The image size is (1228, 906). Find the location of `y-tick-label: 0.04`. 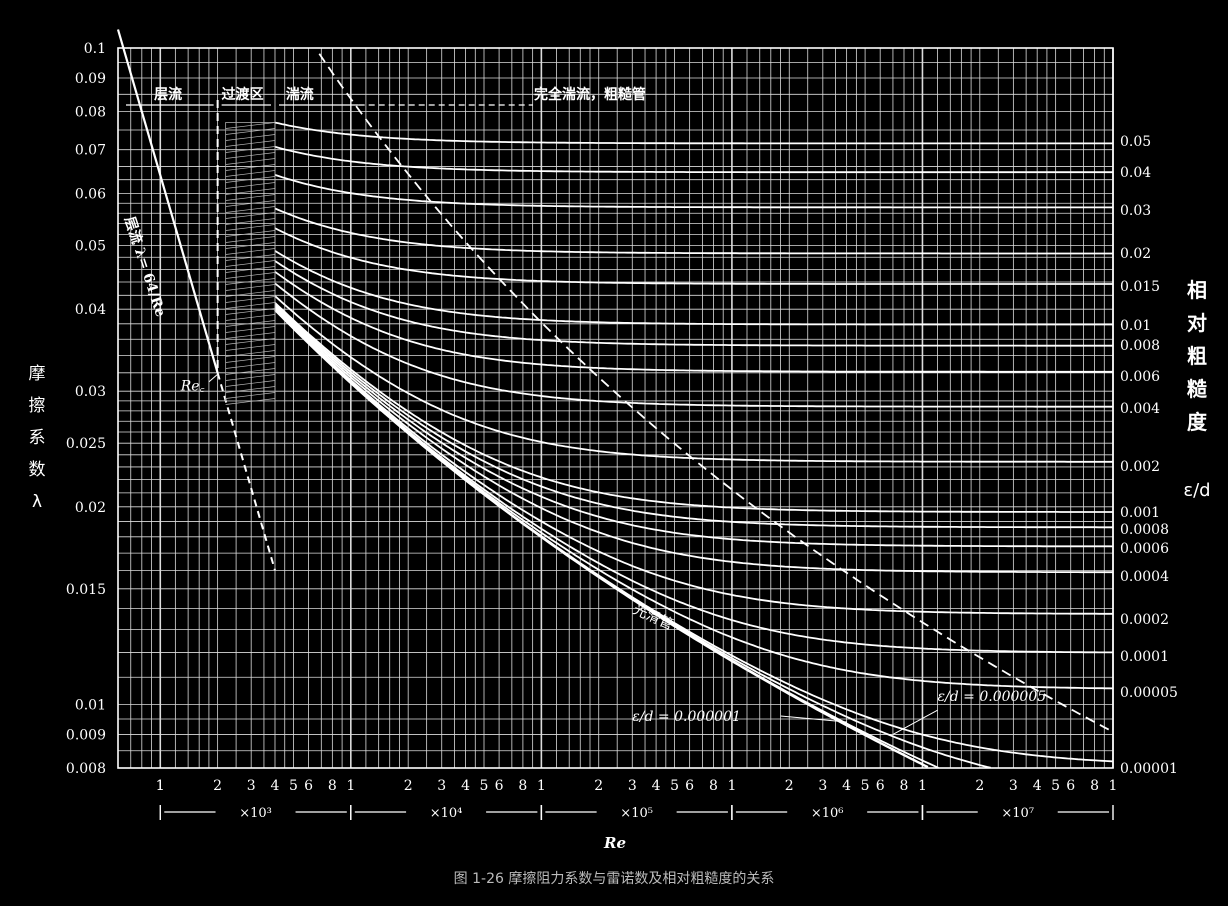

y-tick-label: 0.04 is located at coordinates (90, 310).